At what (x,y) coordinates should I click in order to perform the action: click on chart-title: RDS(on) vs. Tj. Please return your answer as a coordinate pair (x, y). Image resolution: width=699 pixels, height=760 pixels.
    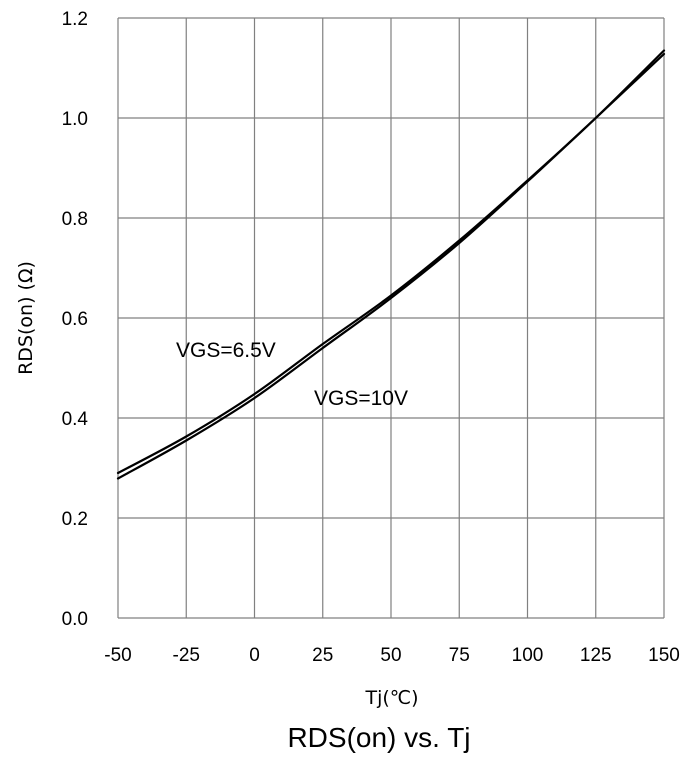
    Looking at the image, I should click on (378, 737).